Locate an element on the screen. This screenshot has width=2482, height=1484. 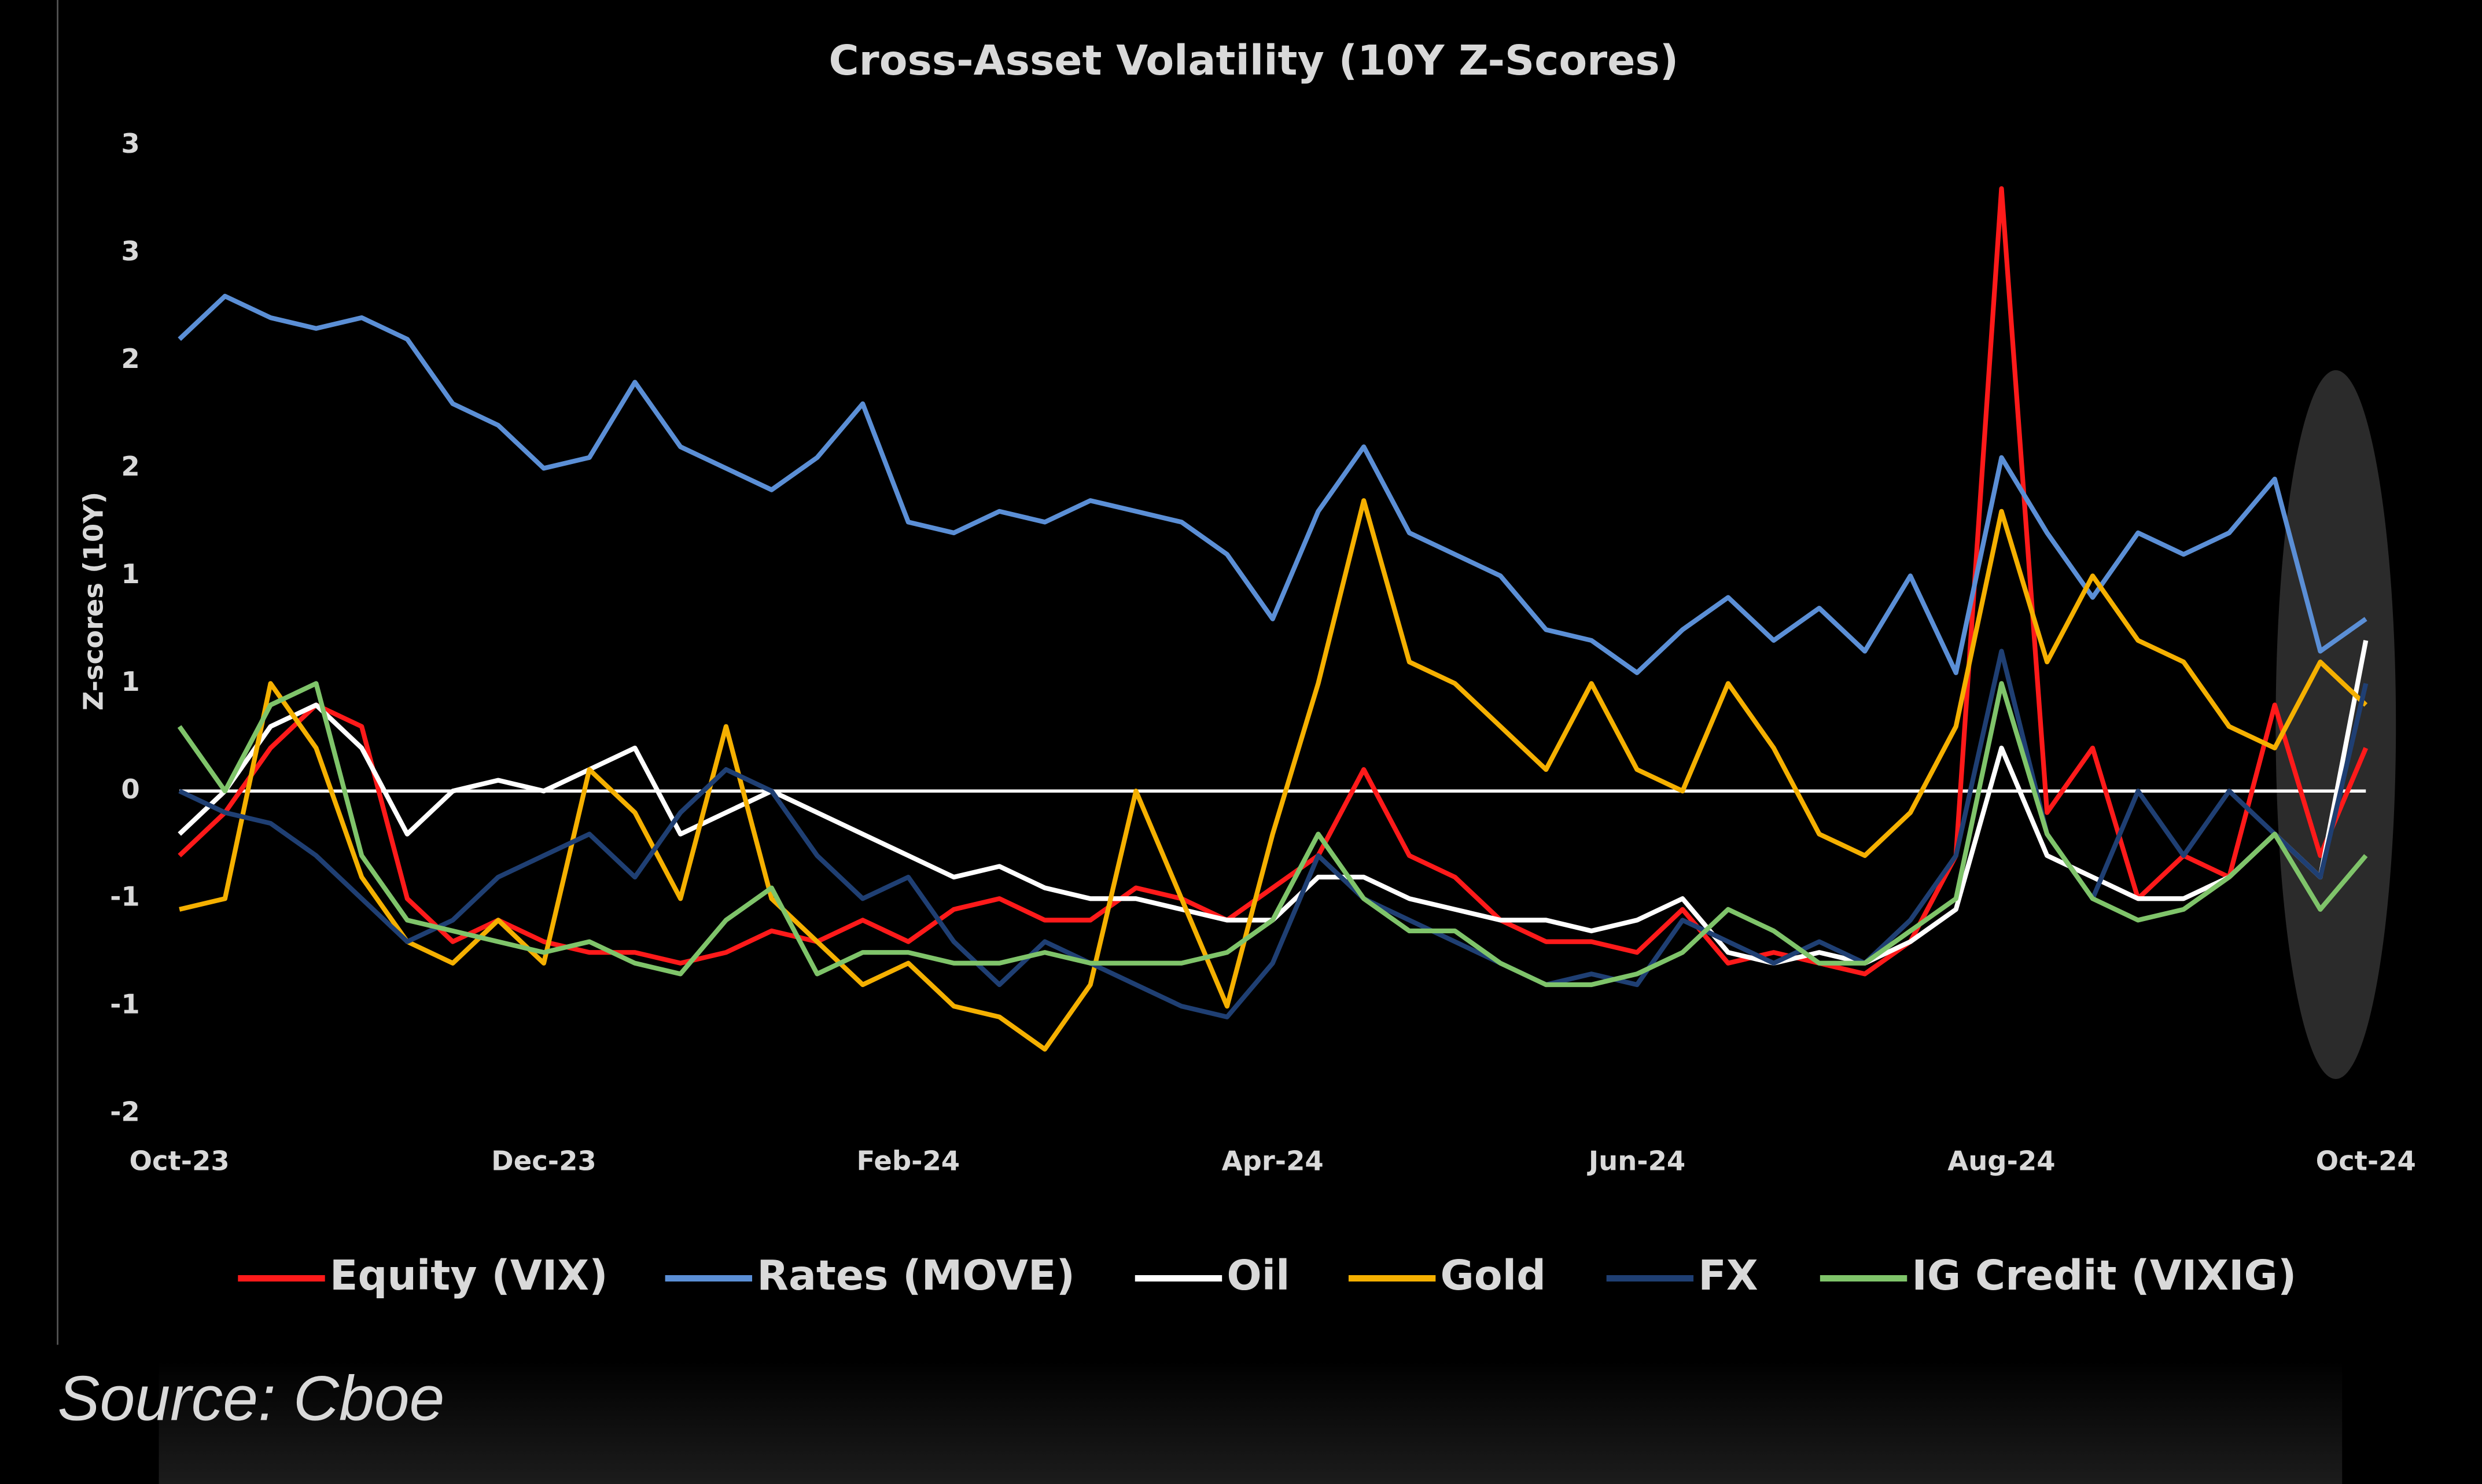
y-axis-label: Z-scores (10Y) is located at coordinates (93, 601).